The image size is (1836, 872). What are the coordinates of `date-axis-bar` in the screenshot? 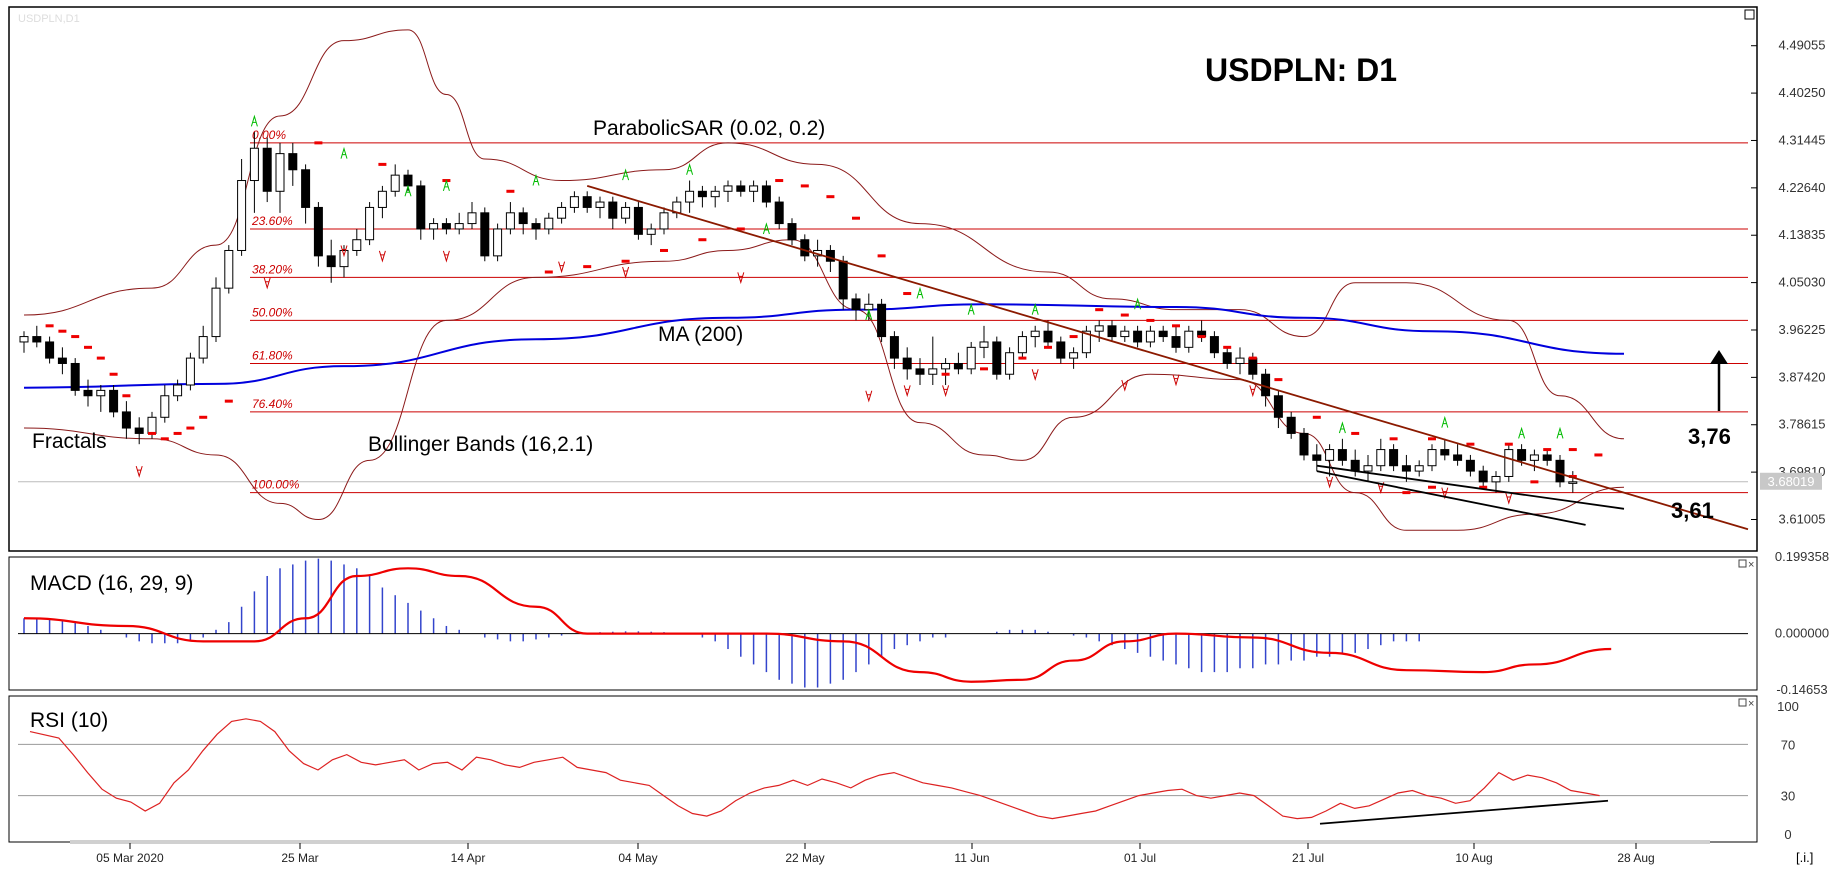 It's located at (890, 842).